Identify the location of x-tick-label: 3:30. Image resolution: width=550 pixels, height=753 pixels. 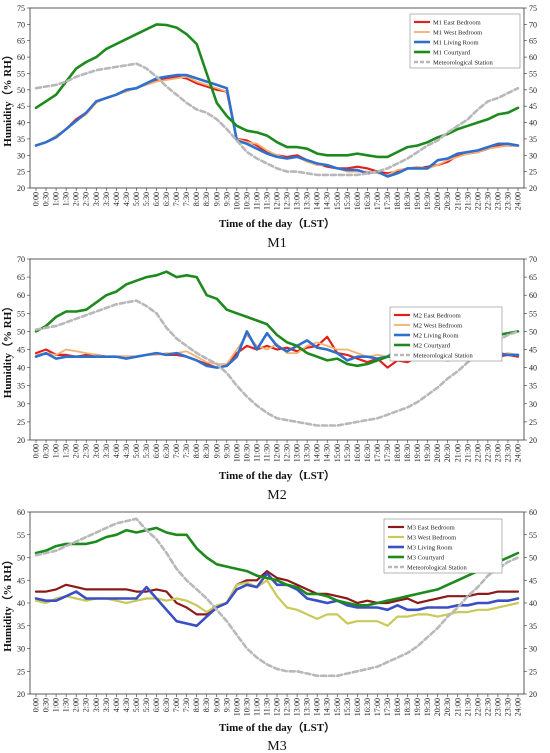
(106, 451).